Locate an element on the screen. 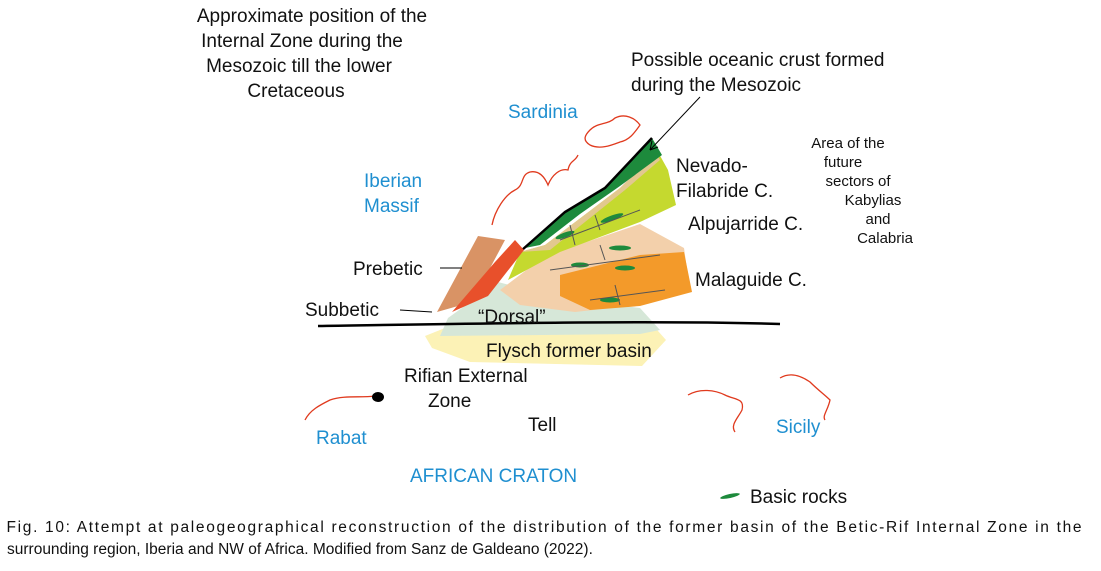 Image resolution: width=1101 pixels, height=571 pixels. label: Malaguide C. is located at coordinates (751, 280).